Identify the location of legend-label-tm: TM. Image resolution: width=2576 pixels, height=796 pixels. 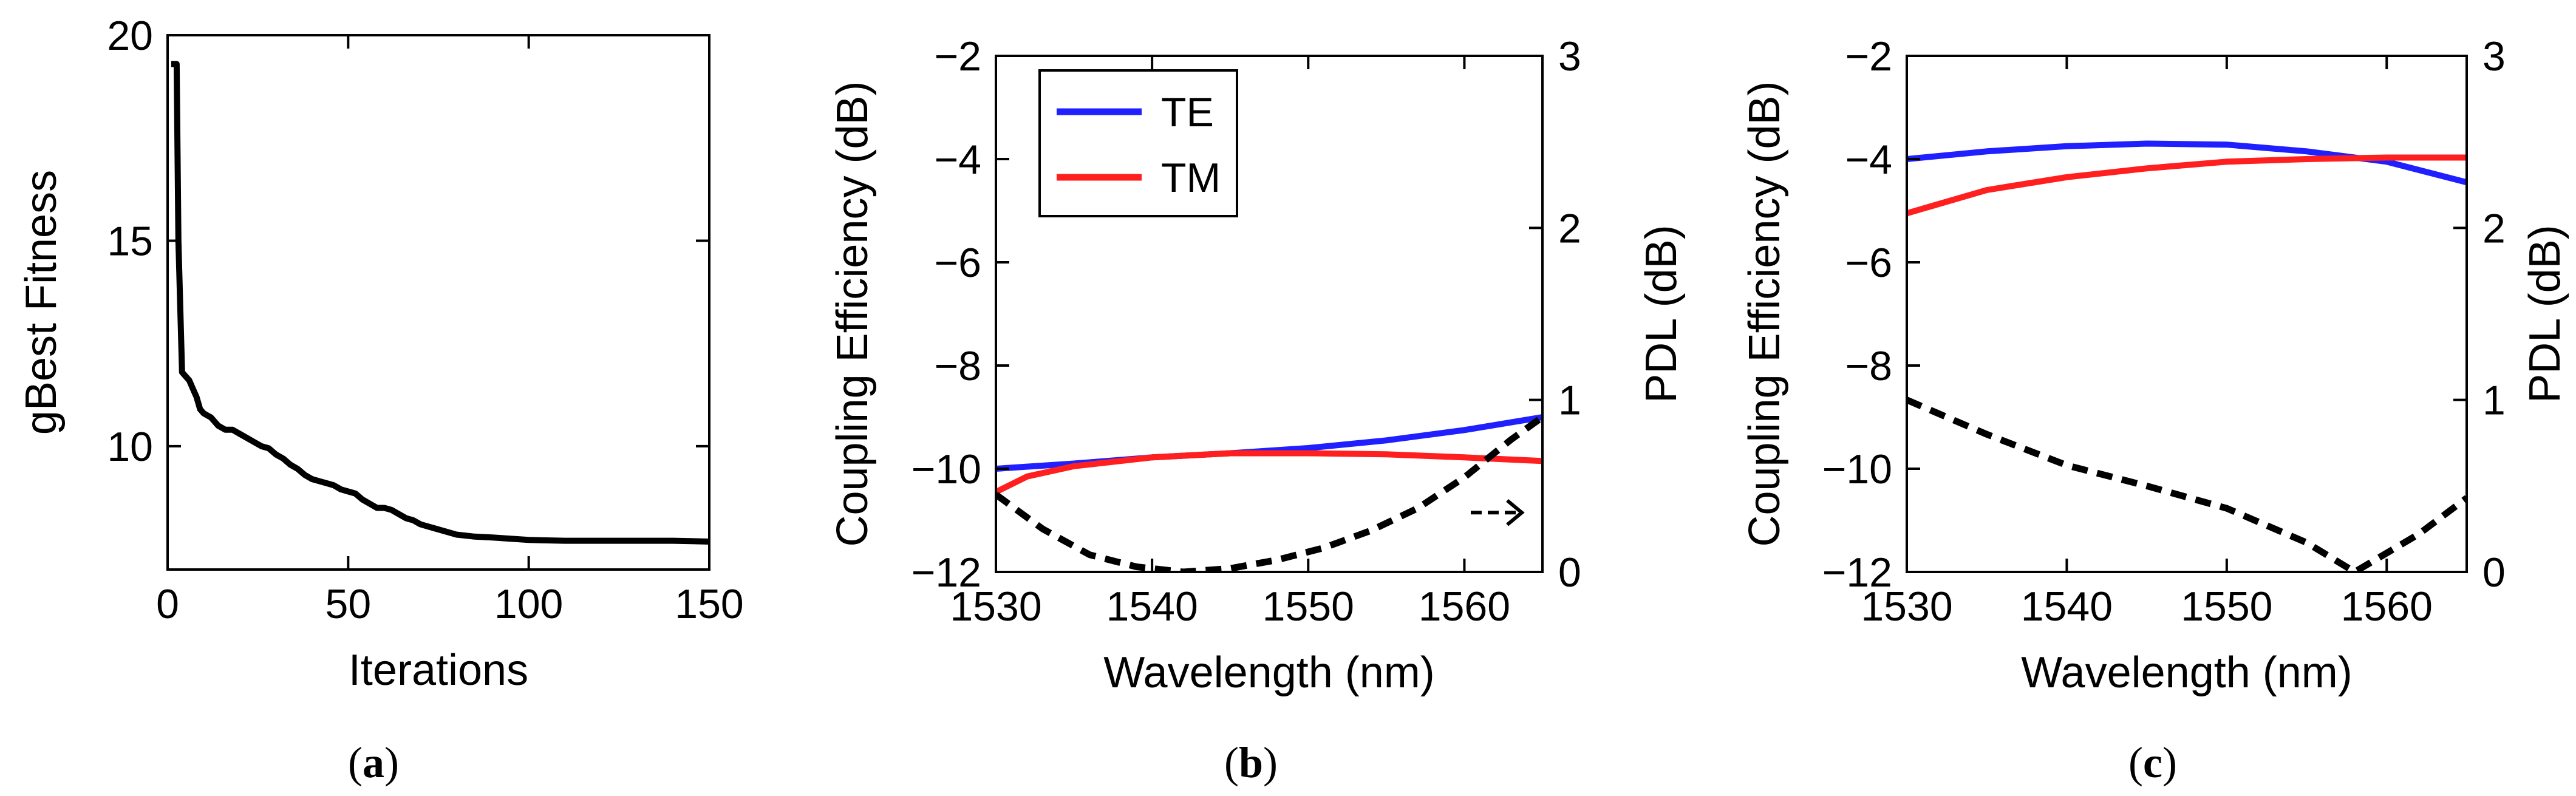
(1191, 178).